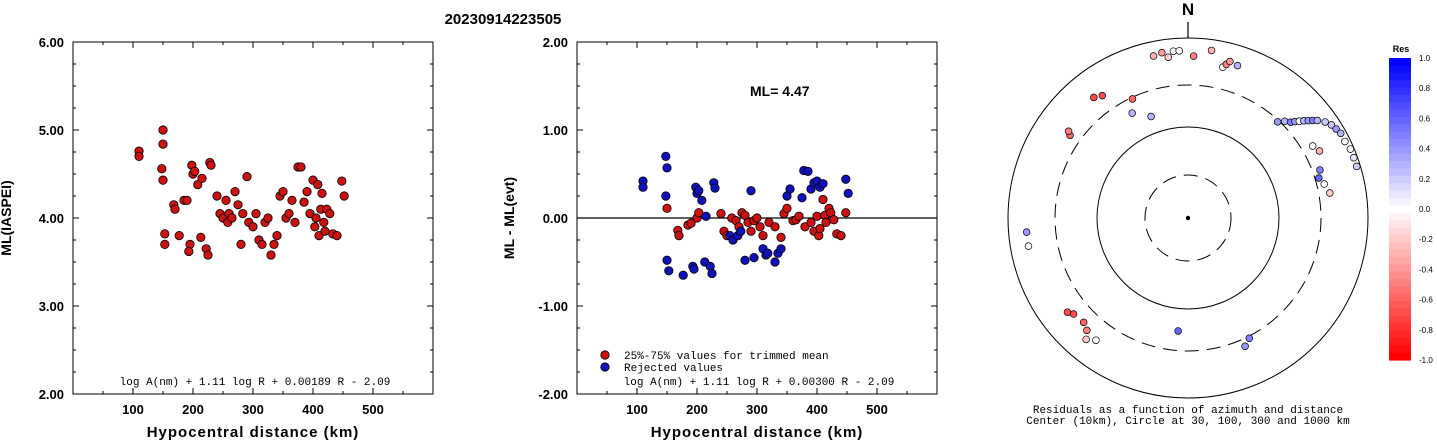  I want to click on legend-rejected-label: Rejected values, so click(673, 369).